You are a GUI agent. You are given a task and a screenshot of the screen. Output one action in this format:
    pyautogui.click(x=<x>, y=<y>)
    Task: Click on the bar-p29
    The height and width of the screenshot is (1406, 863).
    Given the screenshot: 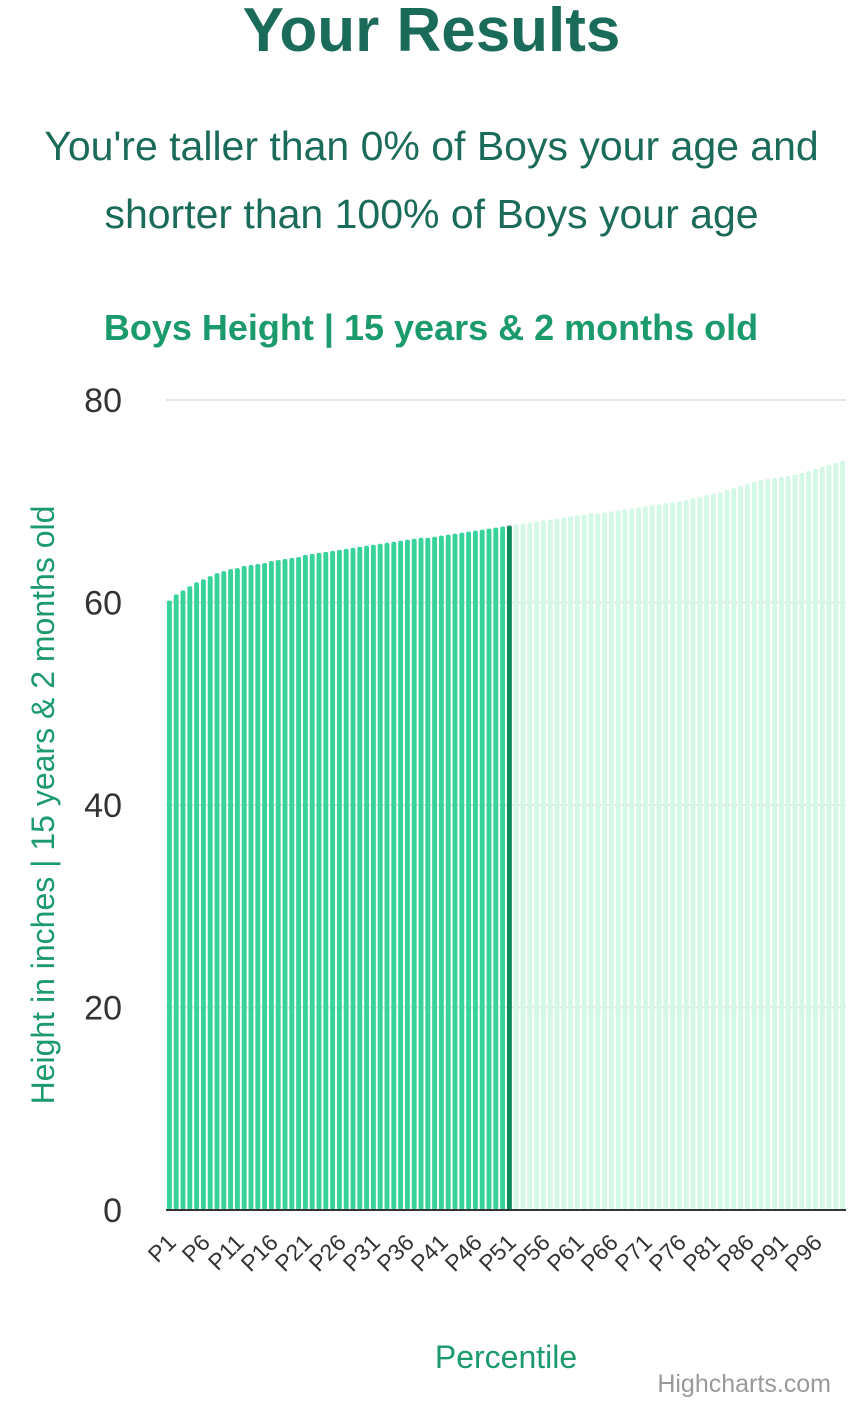 What is the action you would take?
    pyautogui.click(x=360, y=878)
    